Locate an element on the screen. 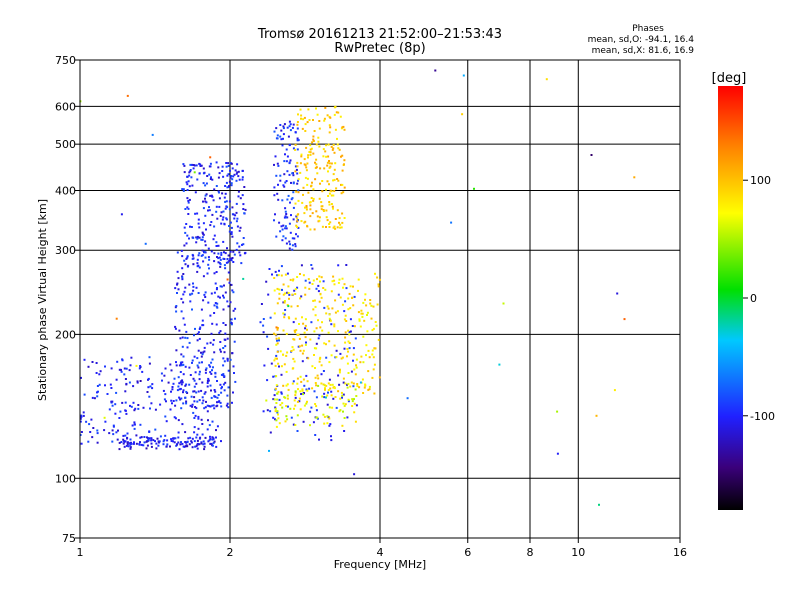 The image size is (800, 600). y-tick-label: 600 is located at coordinates (65, 106).